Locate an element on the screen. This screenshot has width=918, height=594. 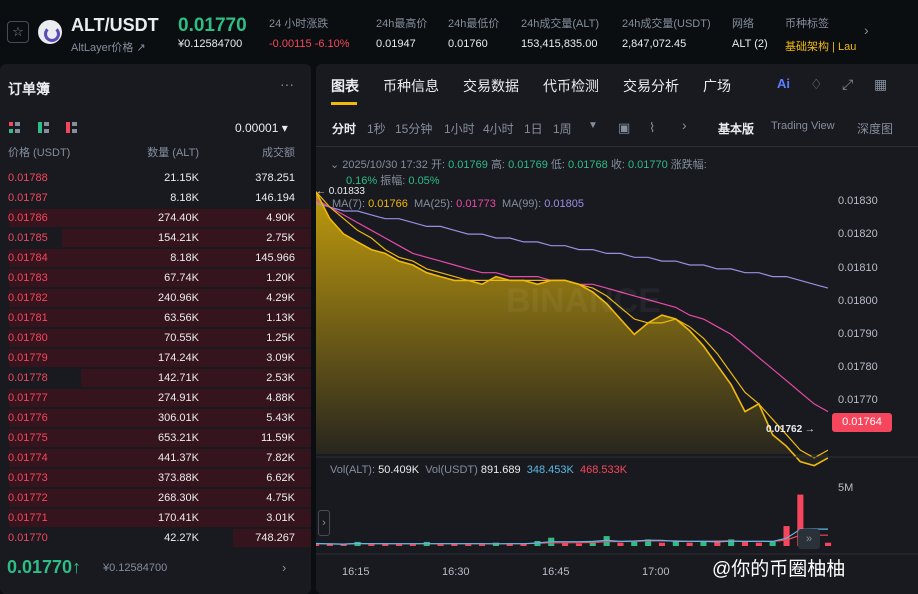
interval-1s: 1秒 is located at coordinates (376, 129).